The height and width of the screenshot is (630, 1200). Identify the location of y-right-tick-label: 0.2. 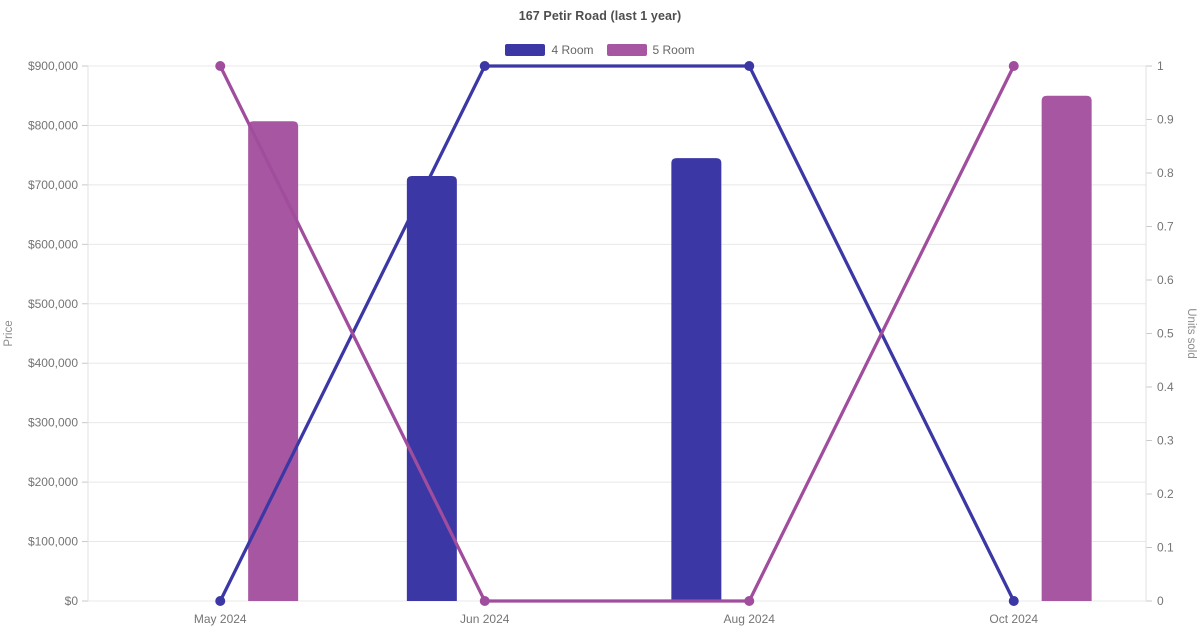
(1165, 494).